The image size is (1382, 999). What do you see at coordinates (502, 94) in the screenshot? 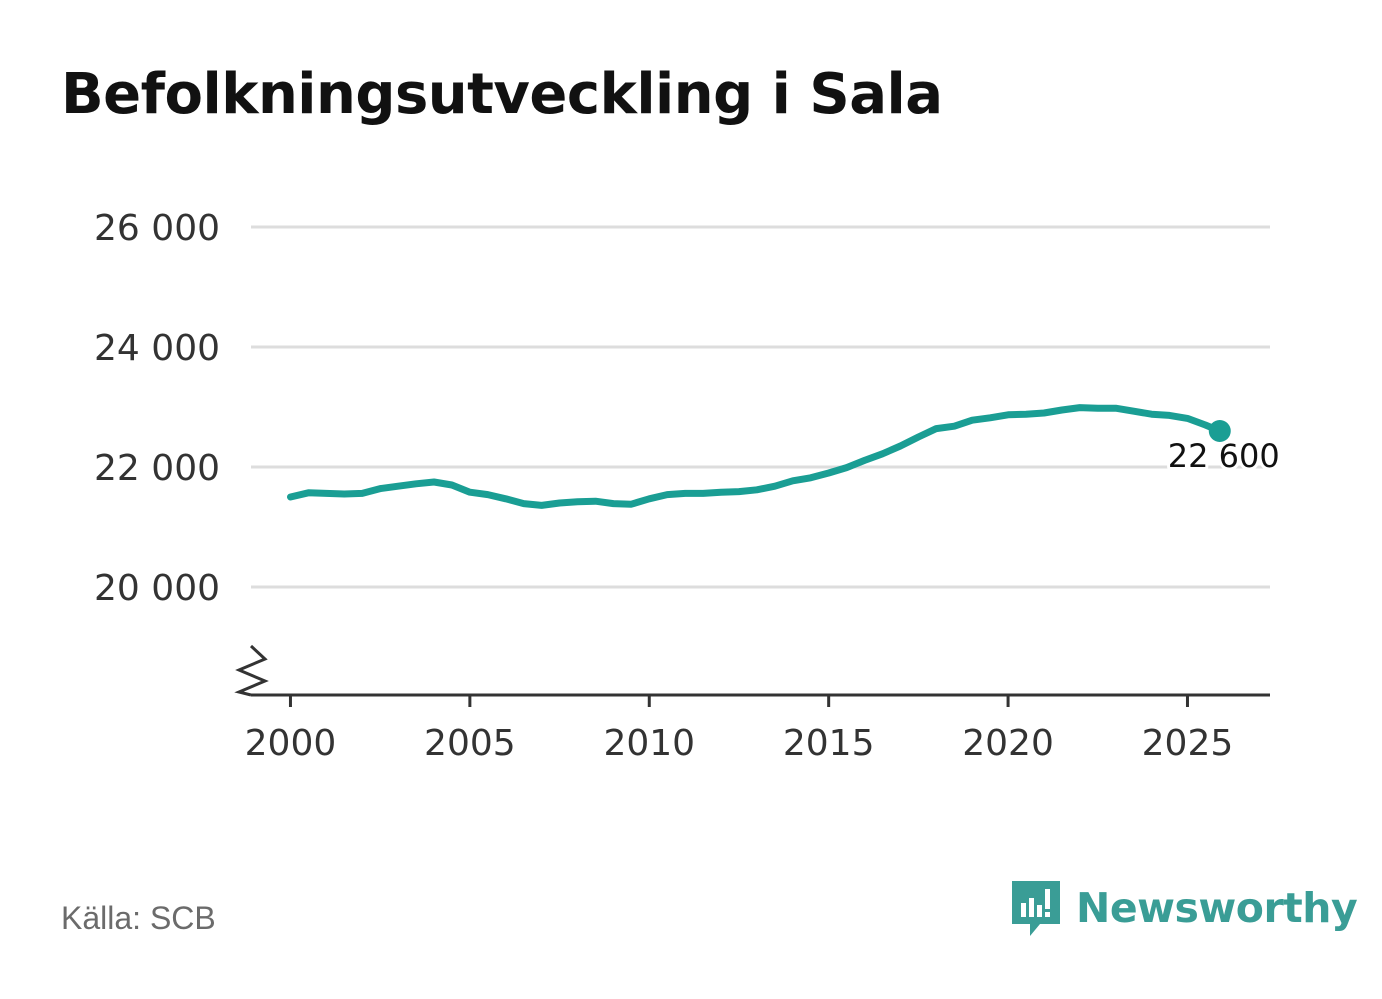
I see `chart-title: Befolkningsutveckling i Sala` at bounding box center [502, 94].